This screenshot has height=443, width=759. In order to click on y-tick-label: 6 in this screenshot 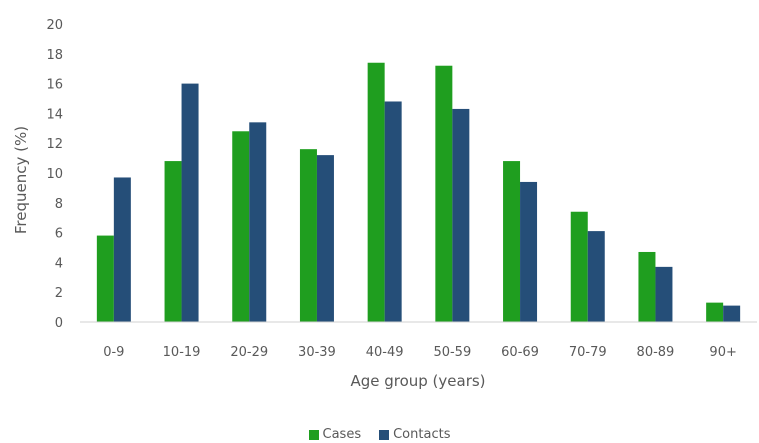, I will do `click(59, 234)`.